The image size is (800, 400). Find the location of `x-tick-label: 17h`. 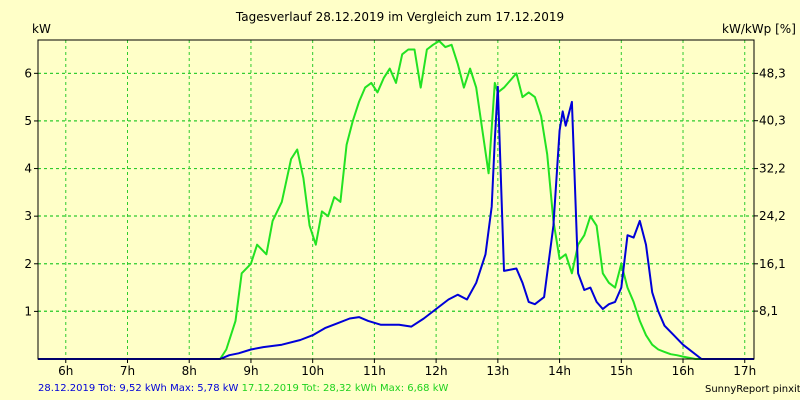

x-tick-label: 17h is located at coordinates (744, 371).